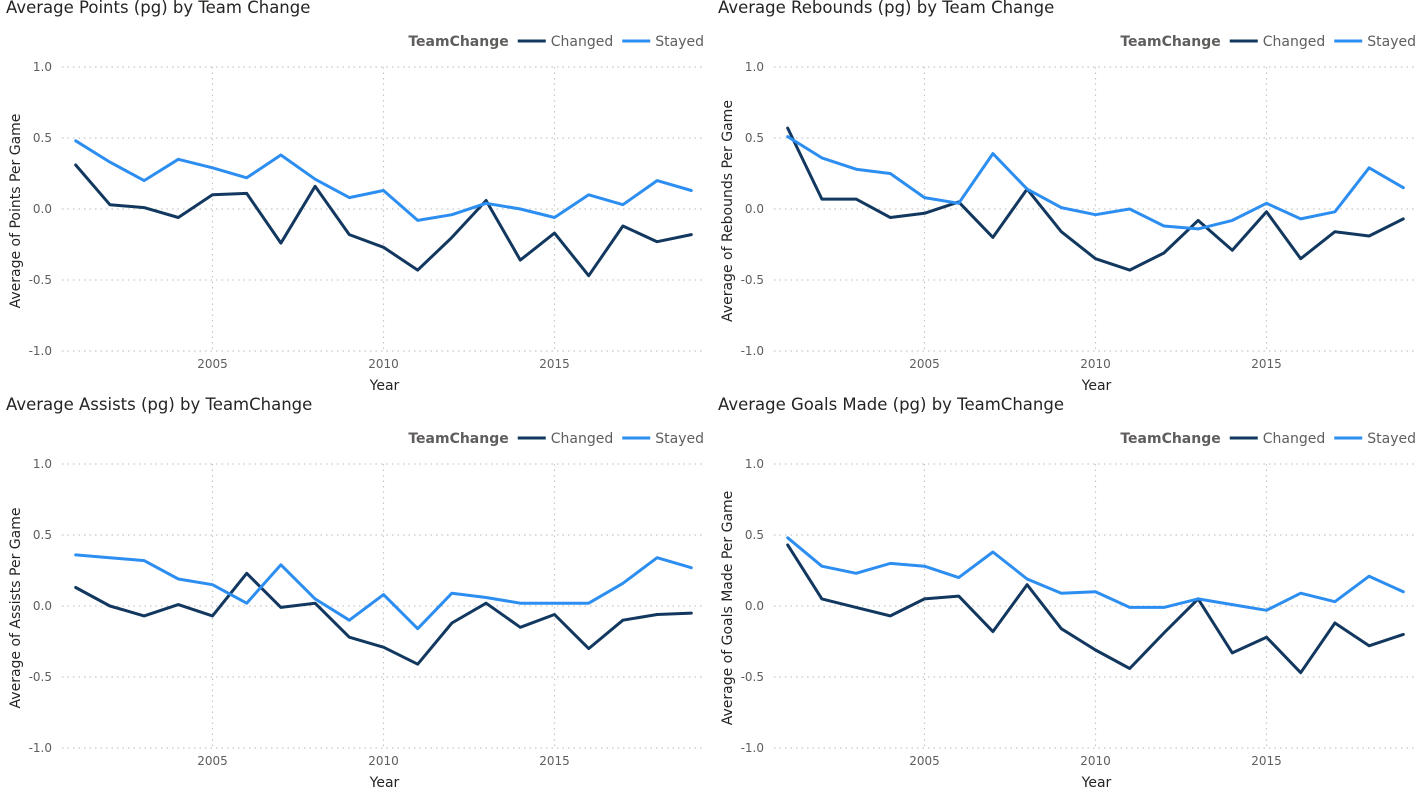  What do you see at coordinates (16, 211) in the screenshot?
I see `y-axis-title: Average of Points Per Game` at bounding box center [16, 211].